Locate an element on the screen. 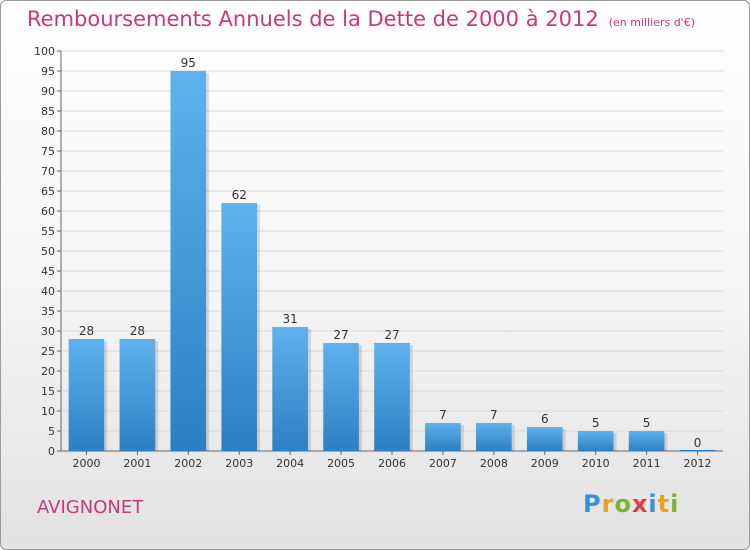 This screenshot has width=750, height=550. bar-value-label: 31 is located at coordinates (290, 319).